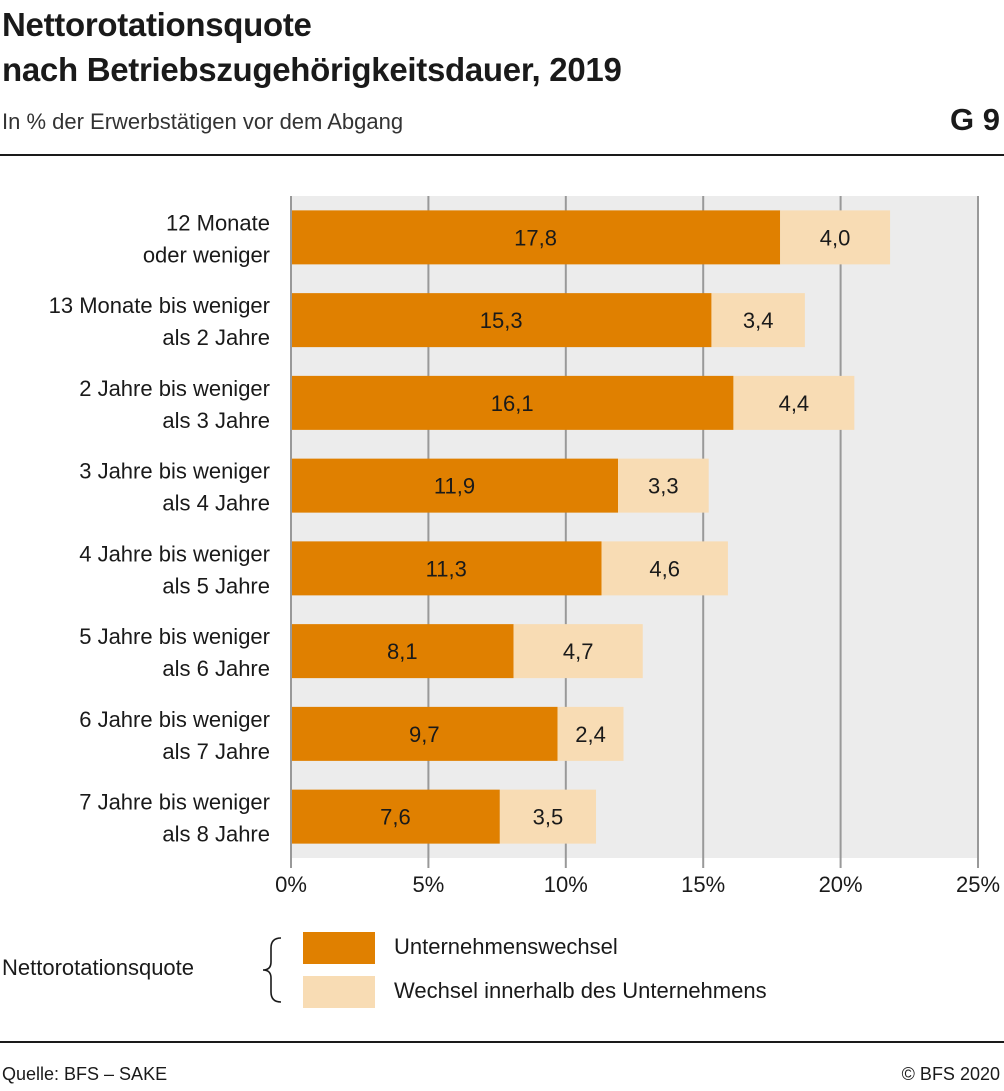 The height and width of the screenshot is (1091, 1004). What do you see at coordinates (203, 121) in the screenshot?
I see `chart-subtitle: In % der Erwerbstätigen vor dem Abgang` at bounding box center [203, 121].